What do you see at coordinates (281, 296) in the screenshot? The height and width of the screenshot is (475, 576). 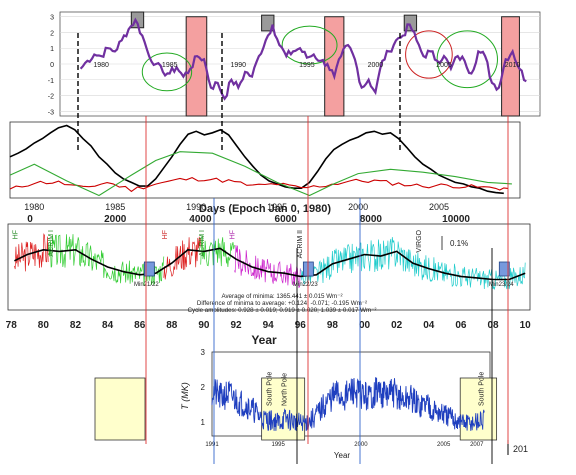 I see `tsi-annotation: Average of minima: 1365.441 ± 0.015 Wm⁻²` at bounding box center [281, 296].